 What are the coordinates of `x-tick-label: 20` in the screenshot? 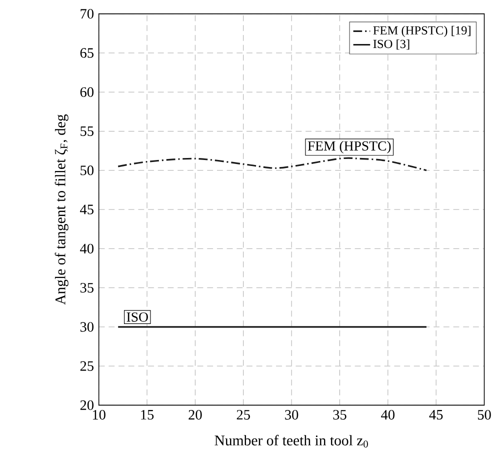 It's located at (195, 415).